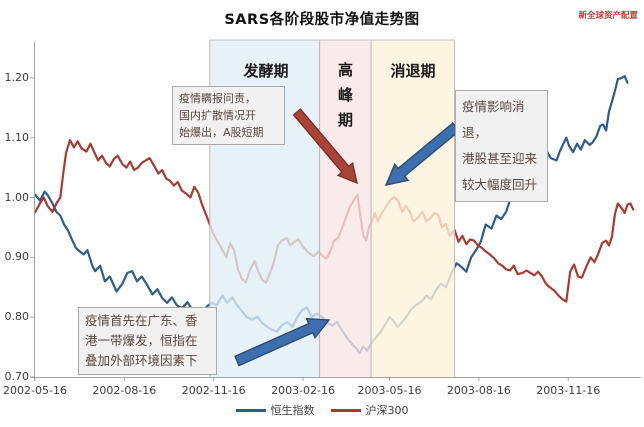  What do you see at coordinates (387, 410) in the screenshot?
I see `legend-label: 沪深300` at bounding box center [387, 410].